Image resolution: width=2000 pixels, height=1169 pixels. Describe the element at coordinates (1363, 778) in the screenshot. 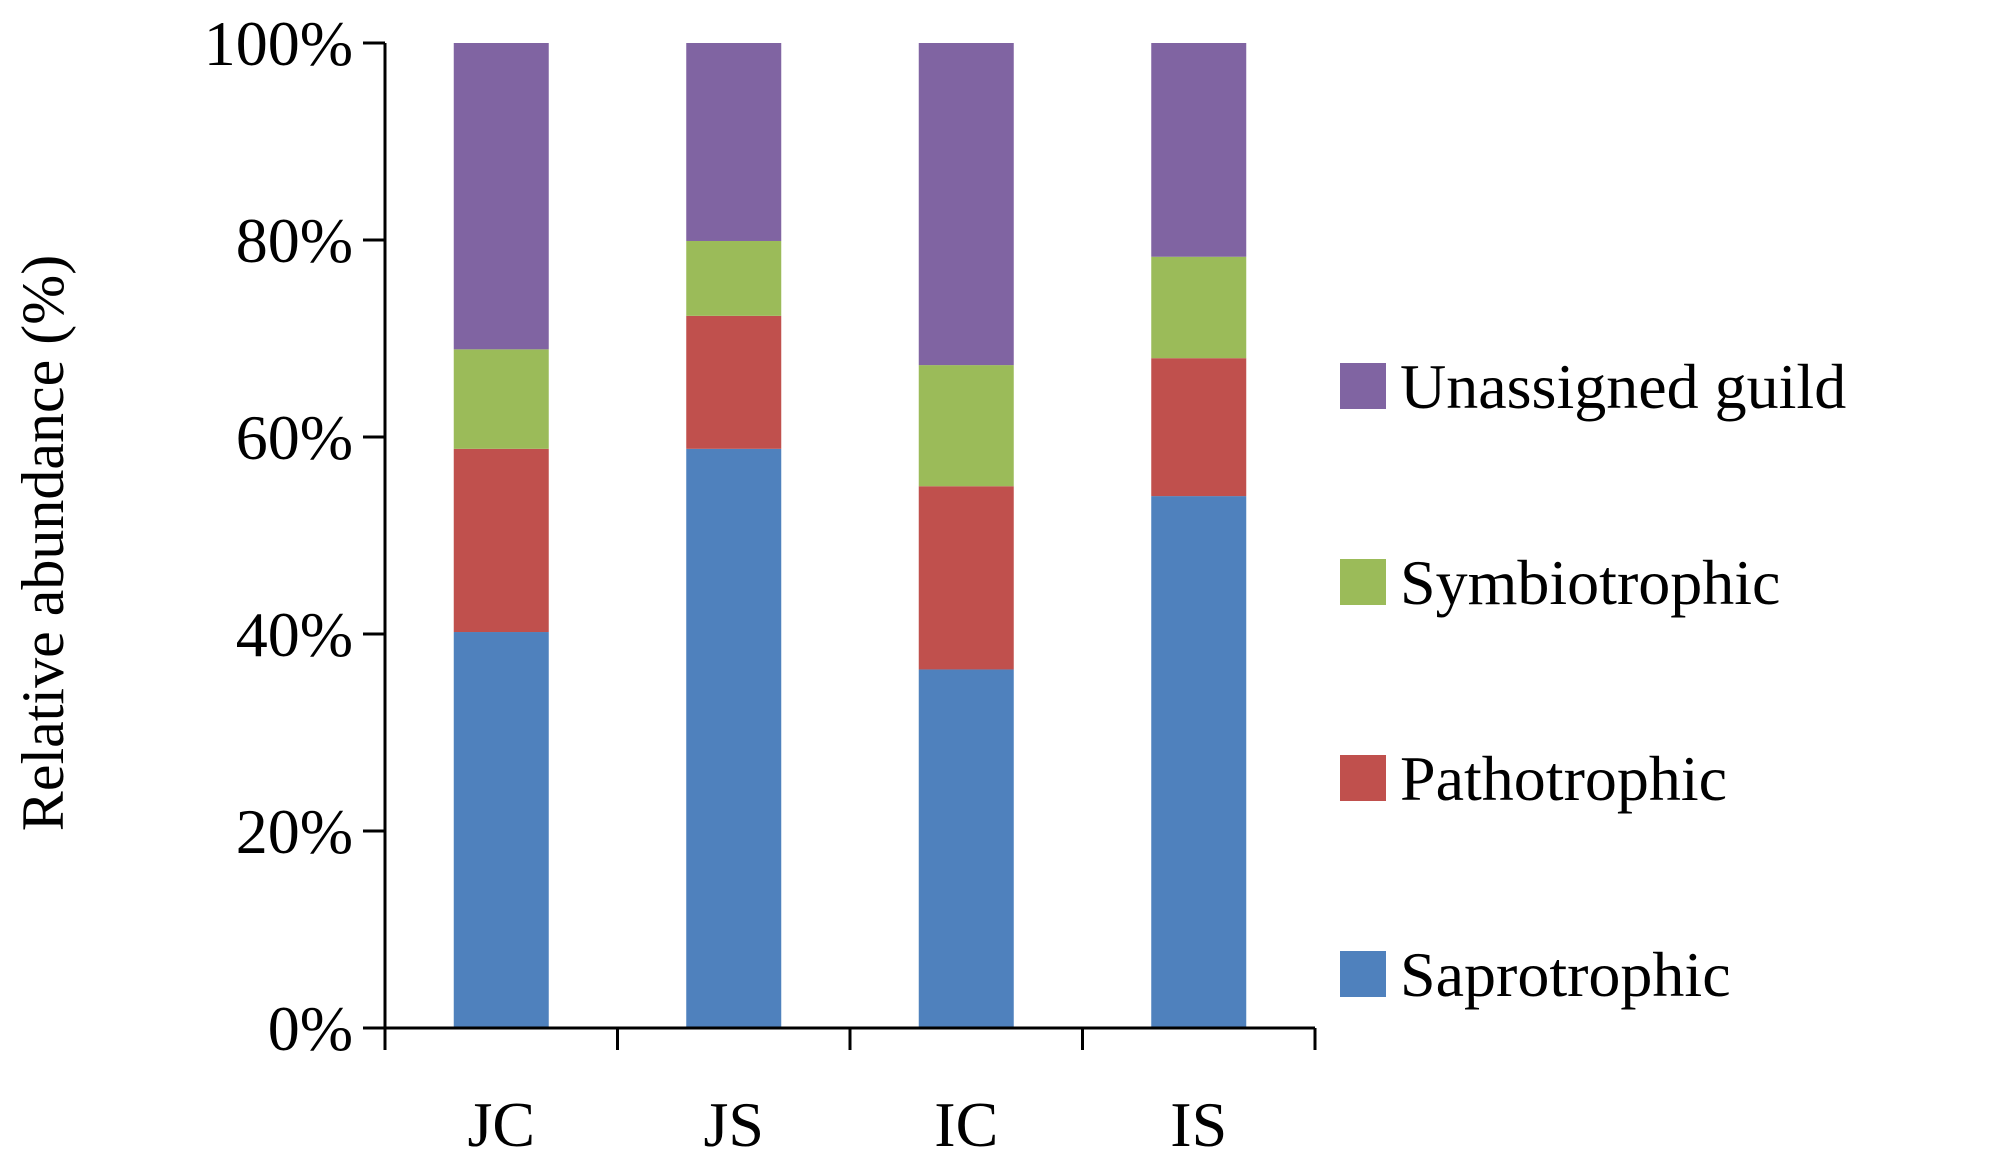

I see `legend-swatch-pathotrophic` at that location.